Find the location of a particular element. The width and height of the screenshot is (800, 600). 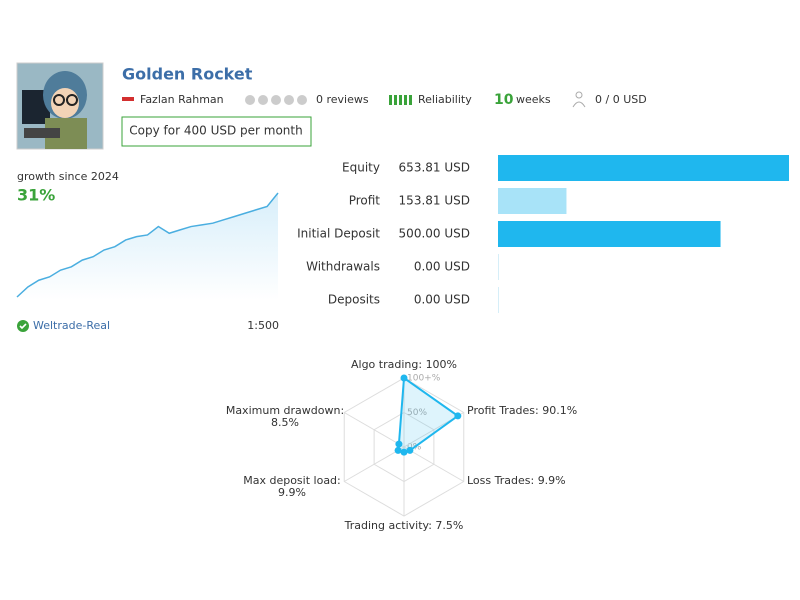

copy-button is located at coordinates (216, 131).